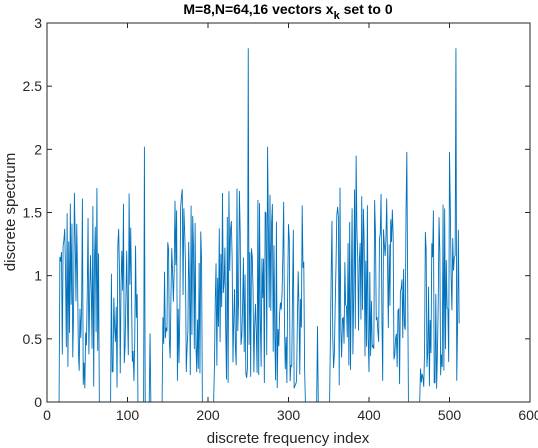 The height and width of the screenshot is (448, 538). I want to click on x-axis-label: discrete frequency index, so click(288, 438).